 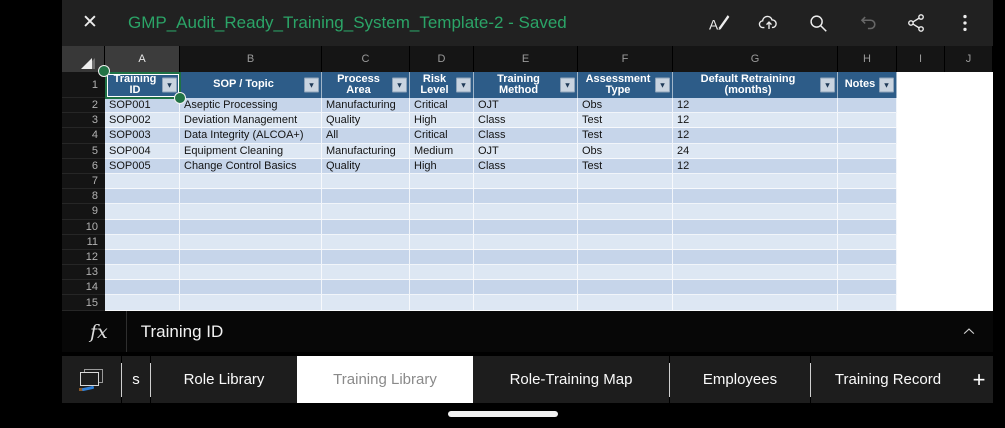 I want to click on row-header-15: 15, so click(x=83, y=303).